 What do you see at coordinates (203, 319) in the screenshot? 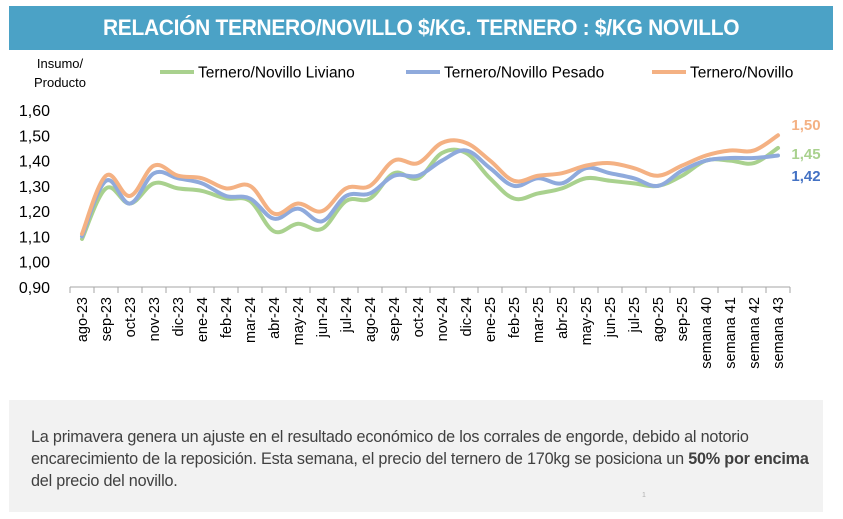
I see `x-tick-label: ene-24` at bounding box center [203, 319].